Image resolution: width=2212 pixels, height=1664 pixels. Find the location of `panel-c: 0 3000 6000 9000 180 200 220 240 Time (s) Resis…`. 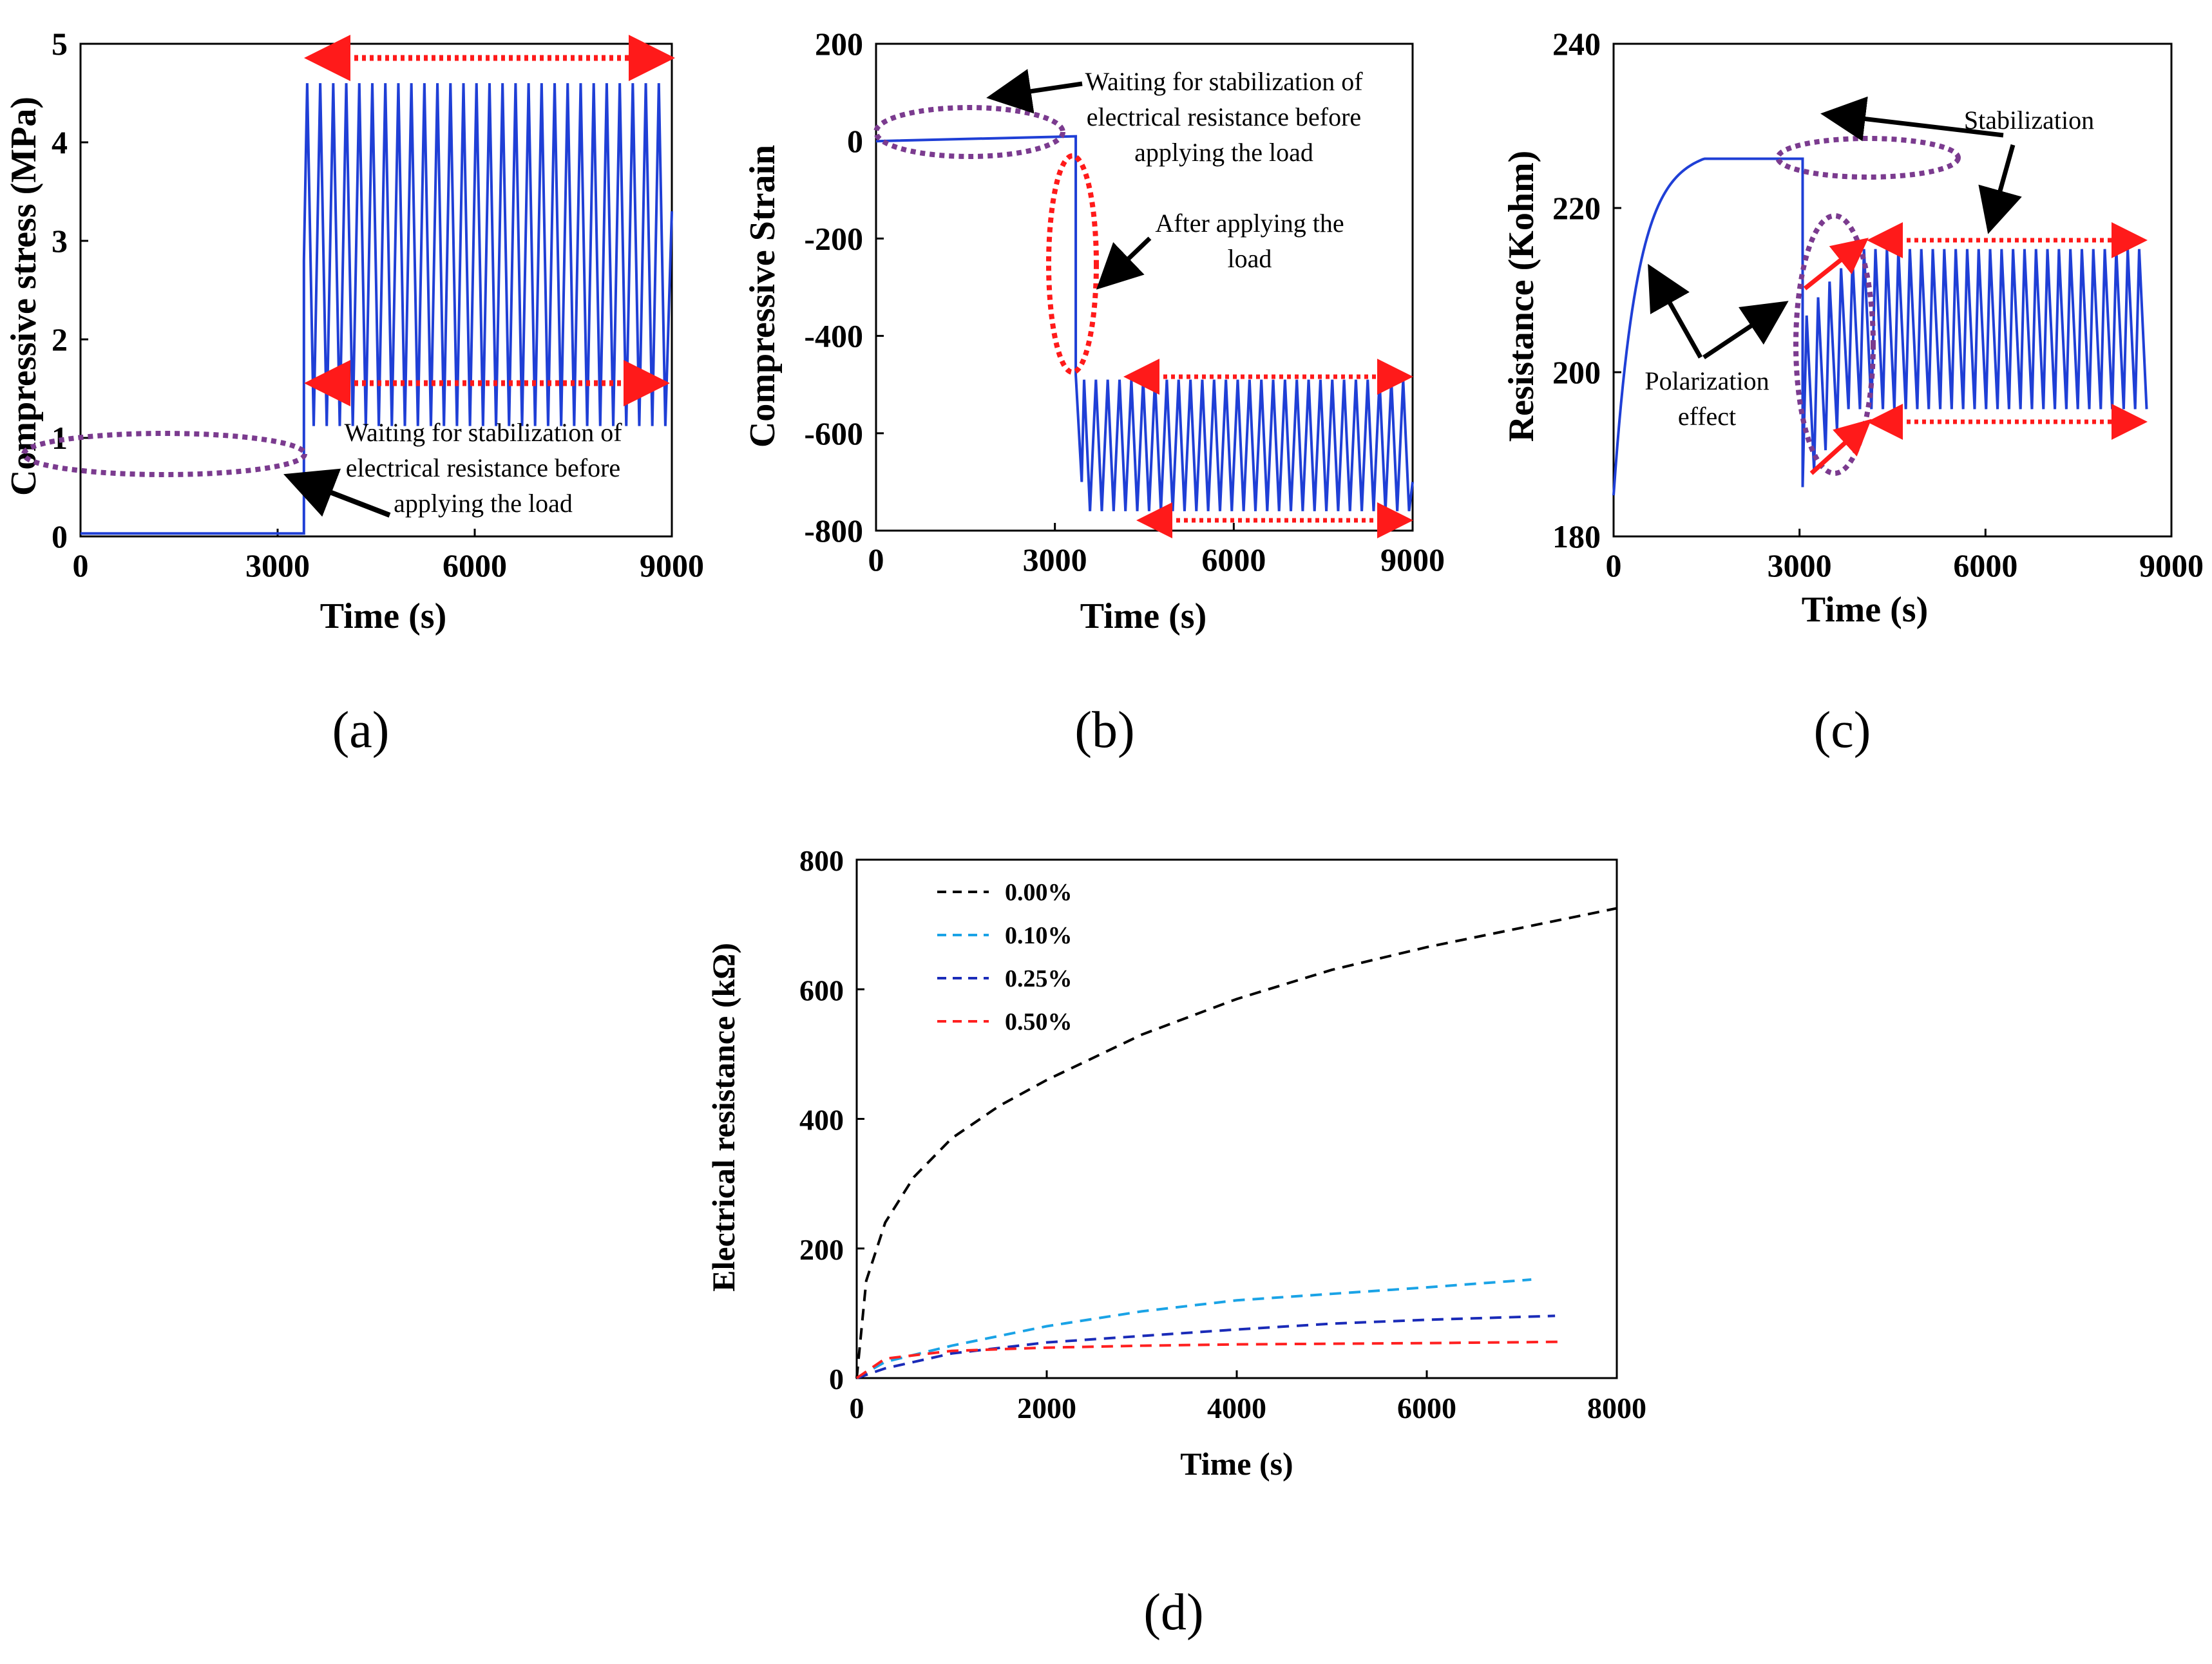

panel-c: 0 3000 6000 9000 180 200 220 240 Time (s) Resis… is located at coordinates (1853, 392).